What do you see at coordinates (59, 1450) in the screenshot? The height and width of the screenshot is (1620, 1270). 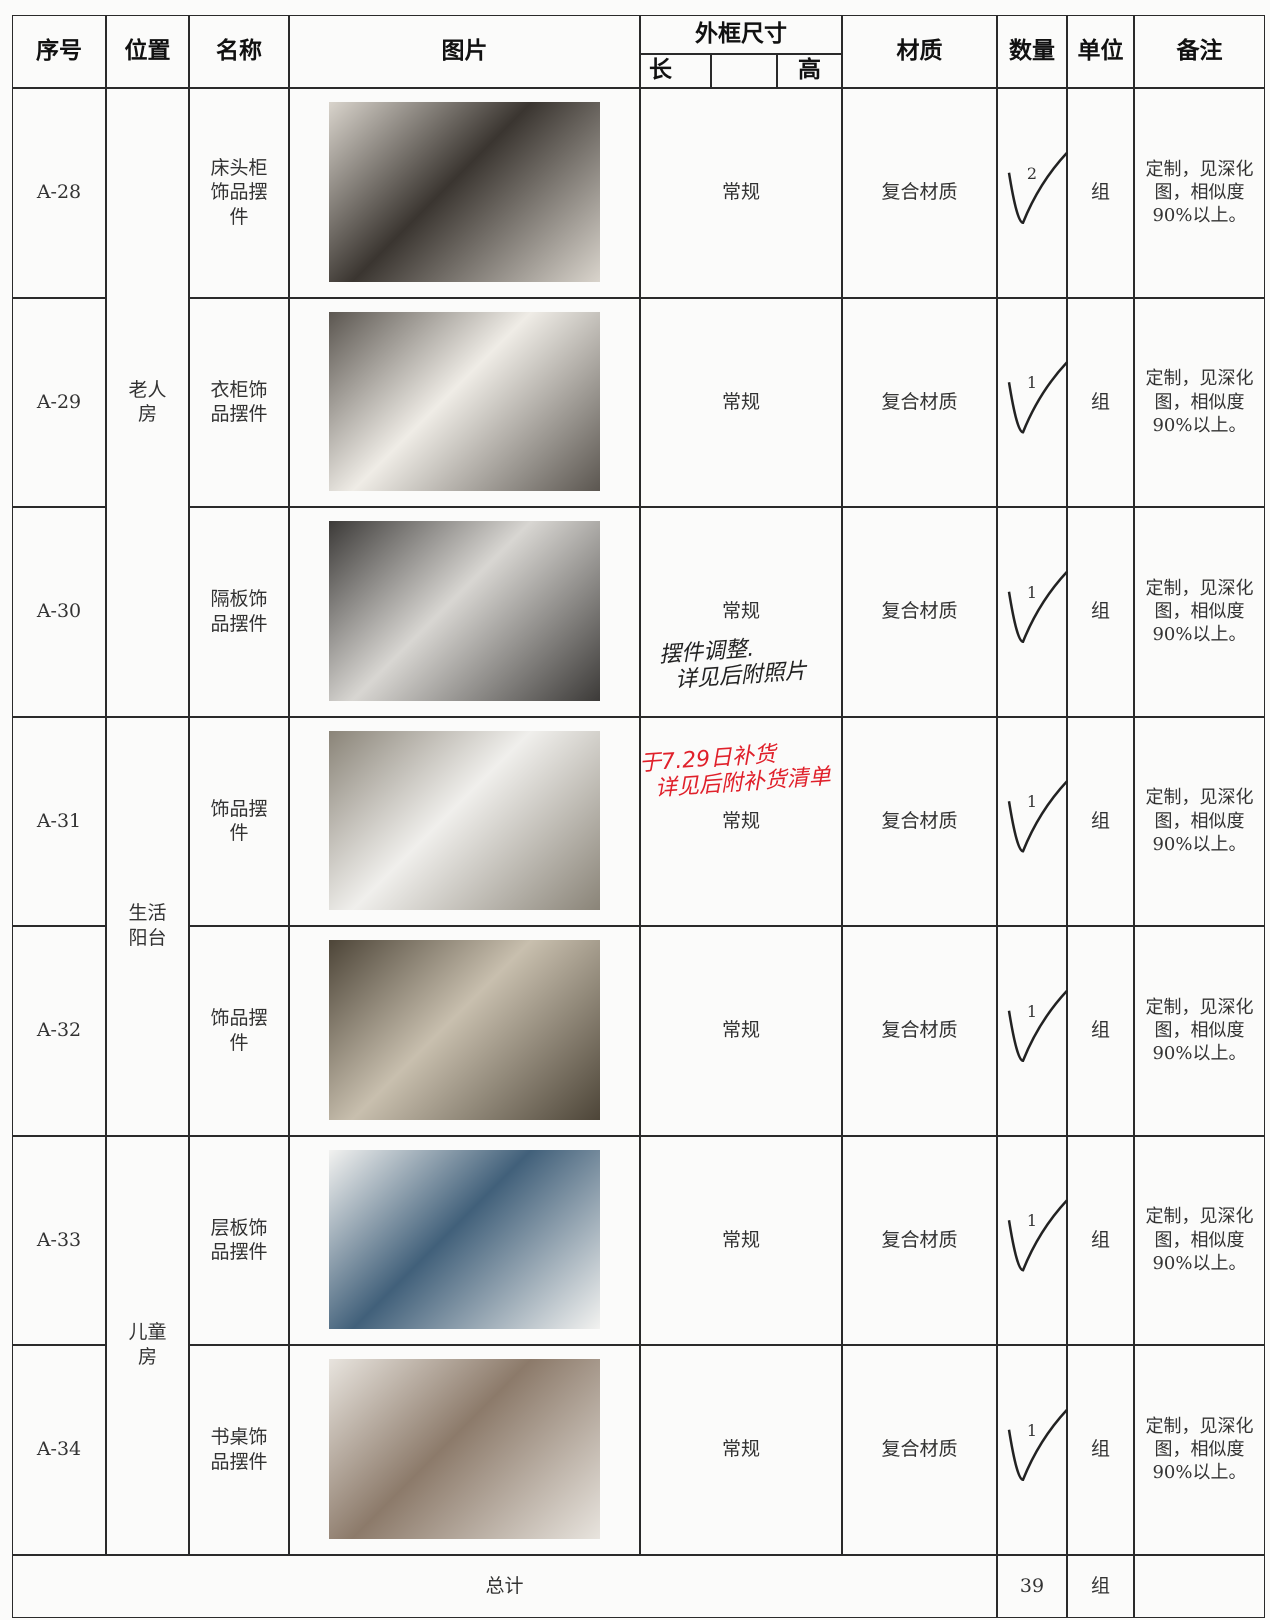 I see `id-cell: A-34` at bounding box center [59, 1450].